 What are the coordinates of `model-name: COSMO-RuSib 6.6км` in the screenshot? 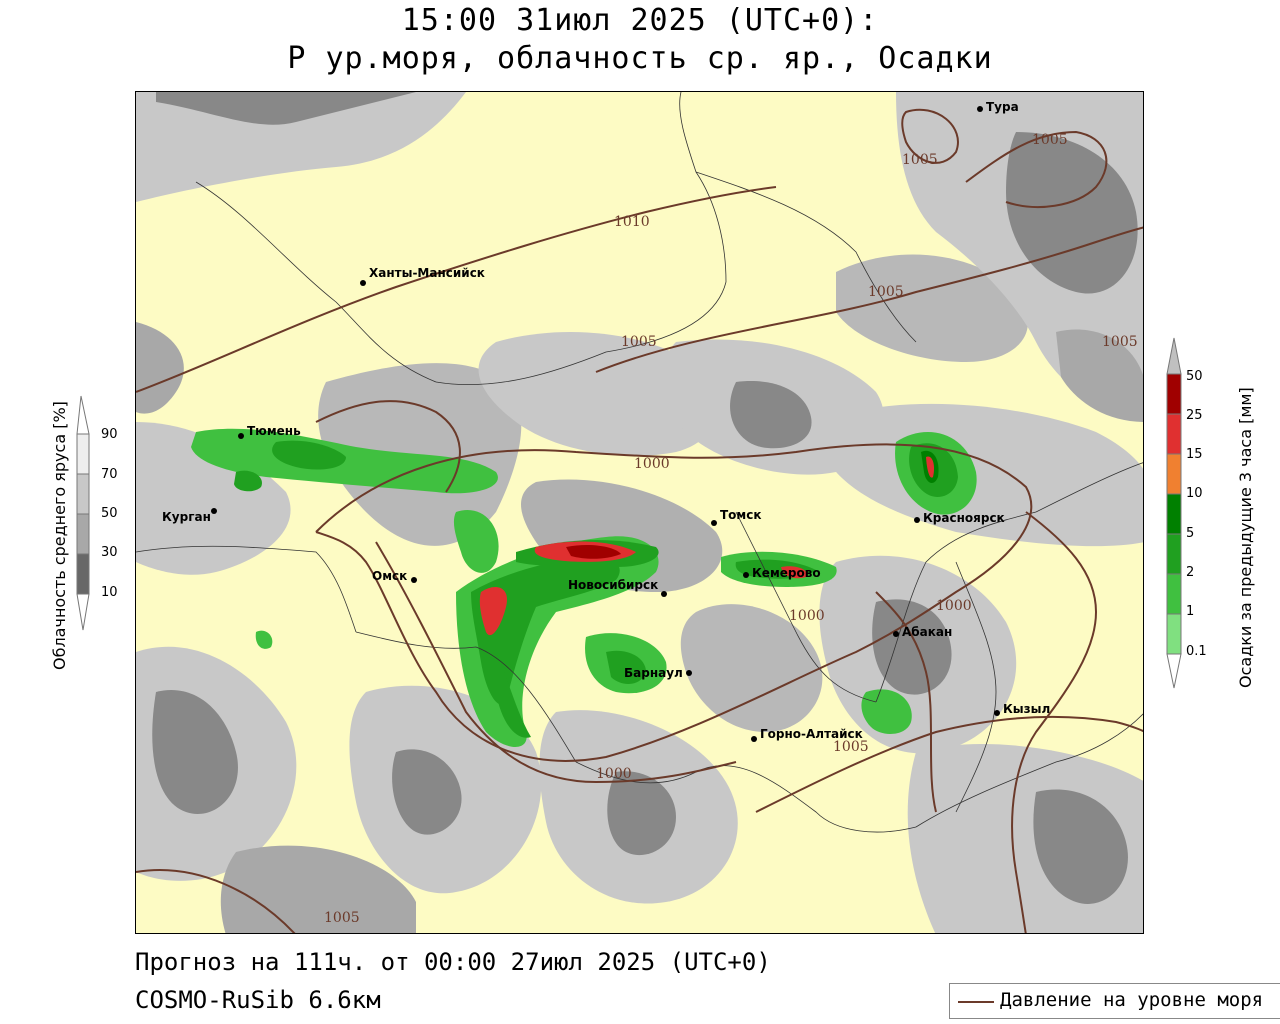 It's located at (258, 1000).